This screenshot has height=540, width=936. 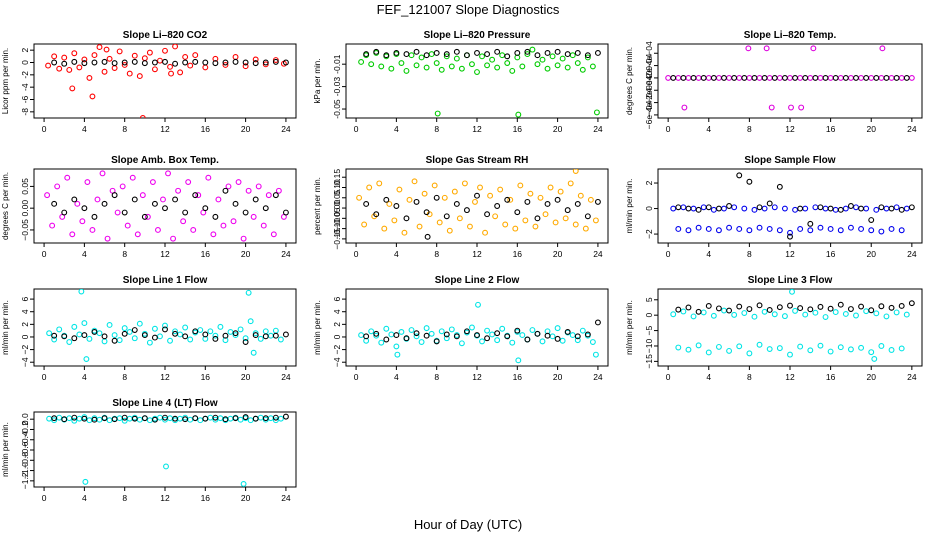 What do you see at coordinates (84, 377) in the screenshot?
I see `x-tick-label: 4` at bounding box center [84, 377].